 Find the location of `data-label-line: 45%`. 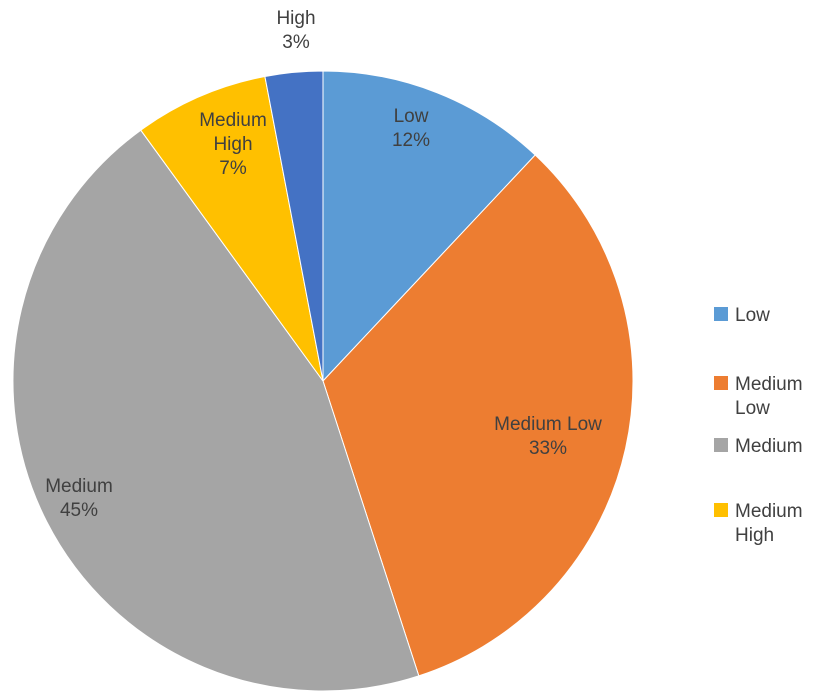

data-label-line: 45% is located at coordinates (79, 510).